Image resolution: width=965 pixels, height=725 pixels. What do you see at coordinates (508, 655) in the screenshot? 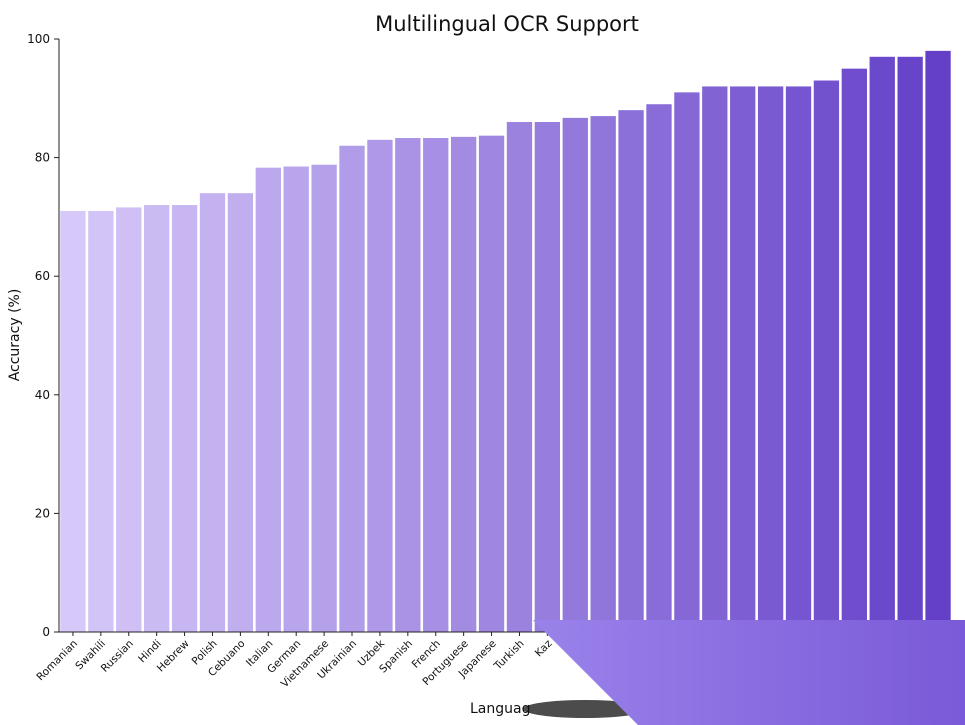
I see `x-tick-label: Turkish` at bounding box center [508, 655].